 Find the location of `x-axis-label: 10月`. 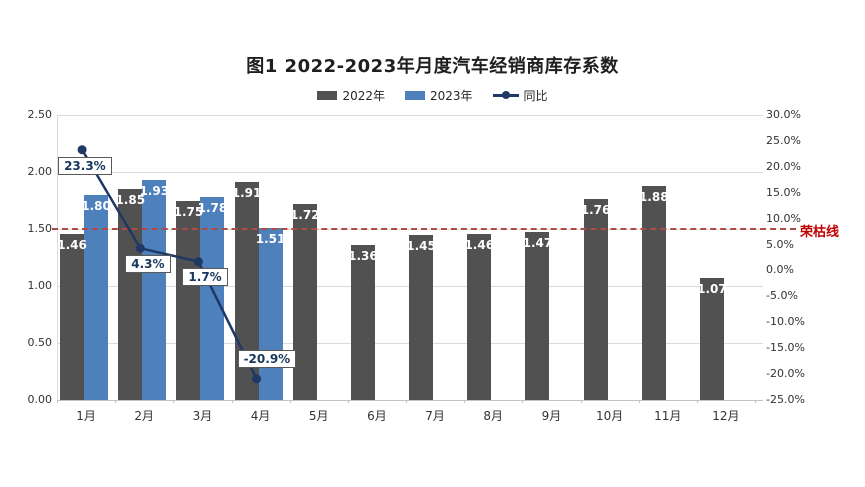

x-axis-label: 10月 is located at coordinates (609, 416).